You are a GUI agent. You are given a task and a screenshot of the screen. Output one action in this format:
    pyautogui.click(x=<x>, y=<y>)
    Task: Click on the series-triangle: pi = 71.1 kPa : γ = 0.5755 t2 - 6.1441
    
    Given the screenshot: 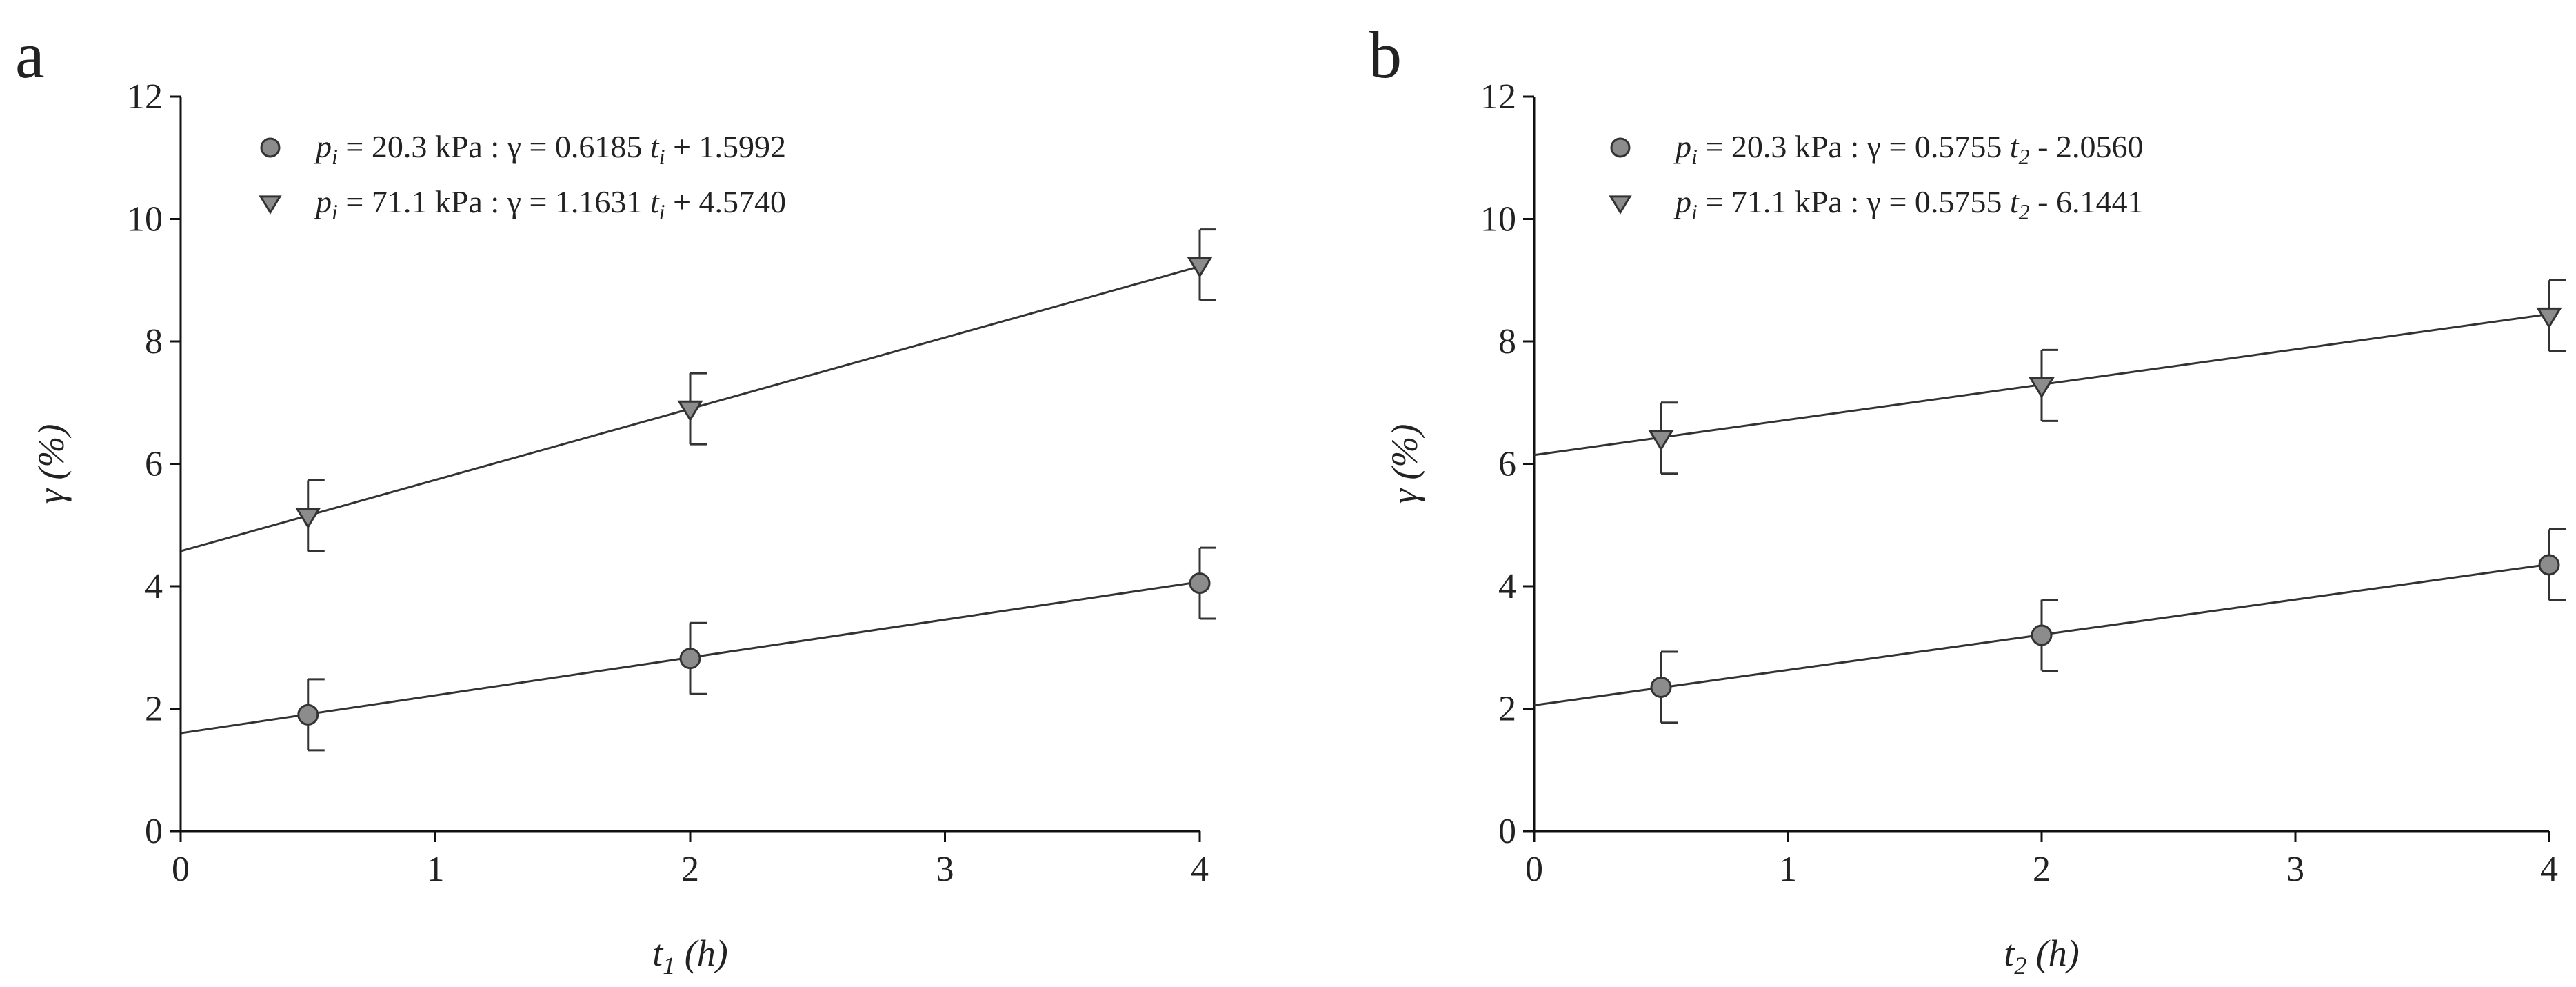 What is the action you would take?
    pyautogui.click(x=2049, y=329)
    